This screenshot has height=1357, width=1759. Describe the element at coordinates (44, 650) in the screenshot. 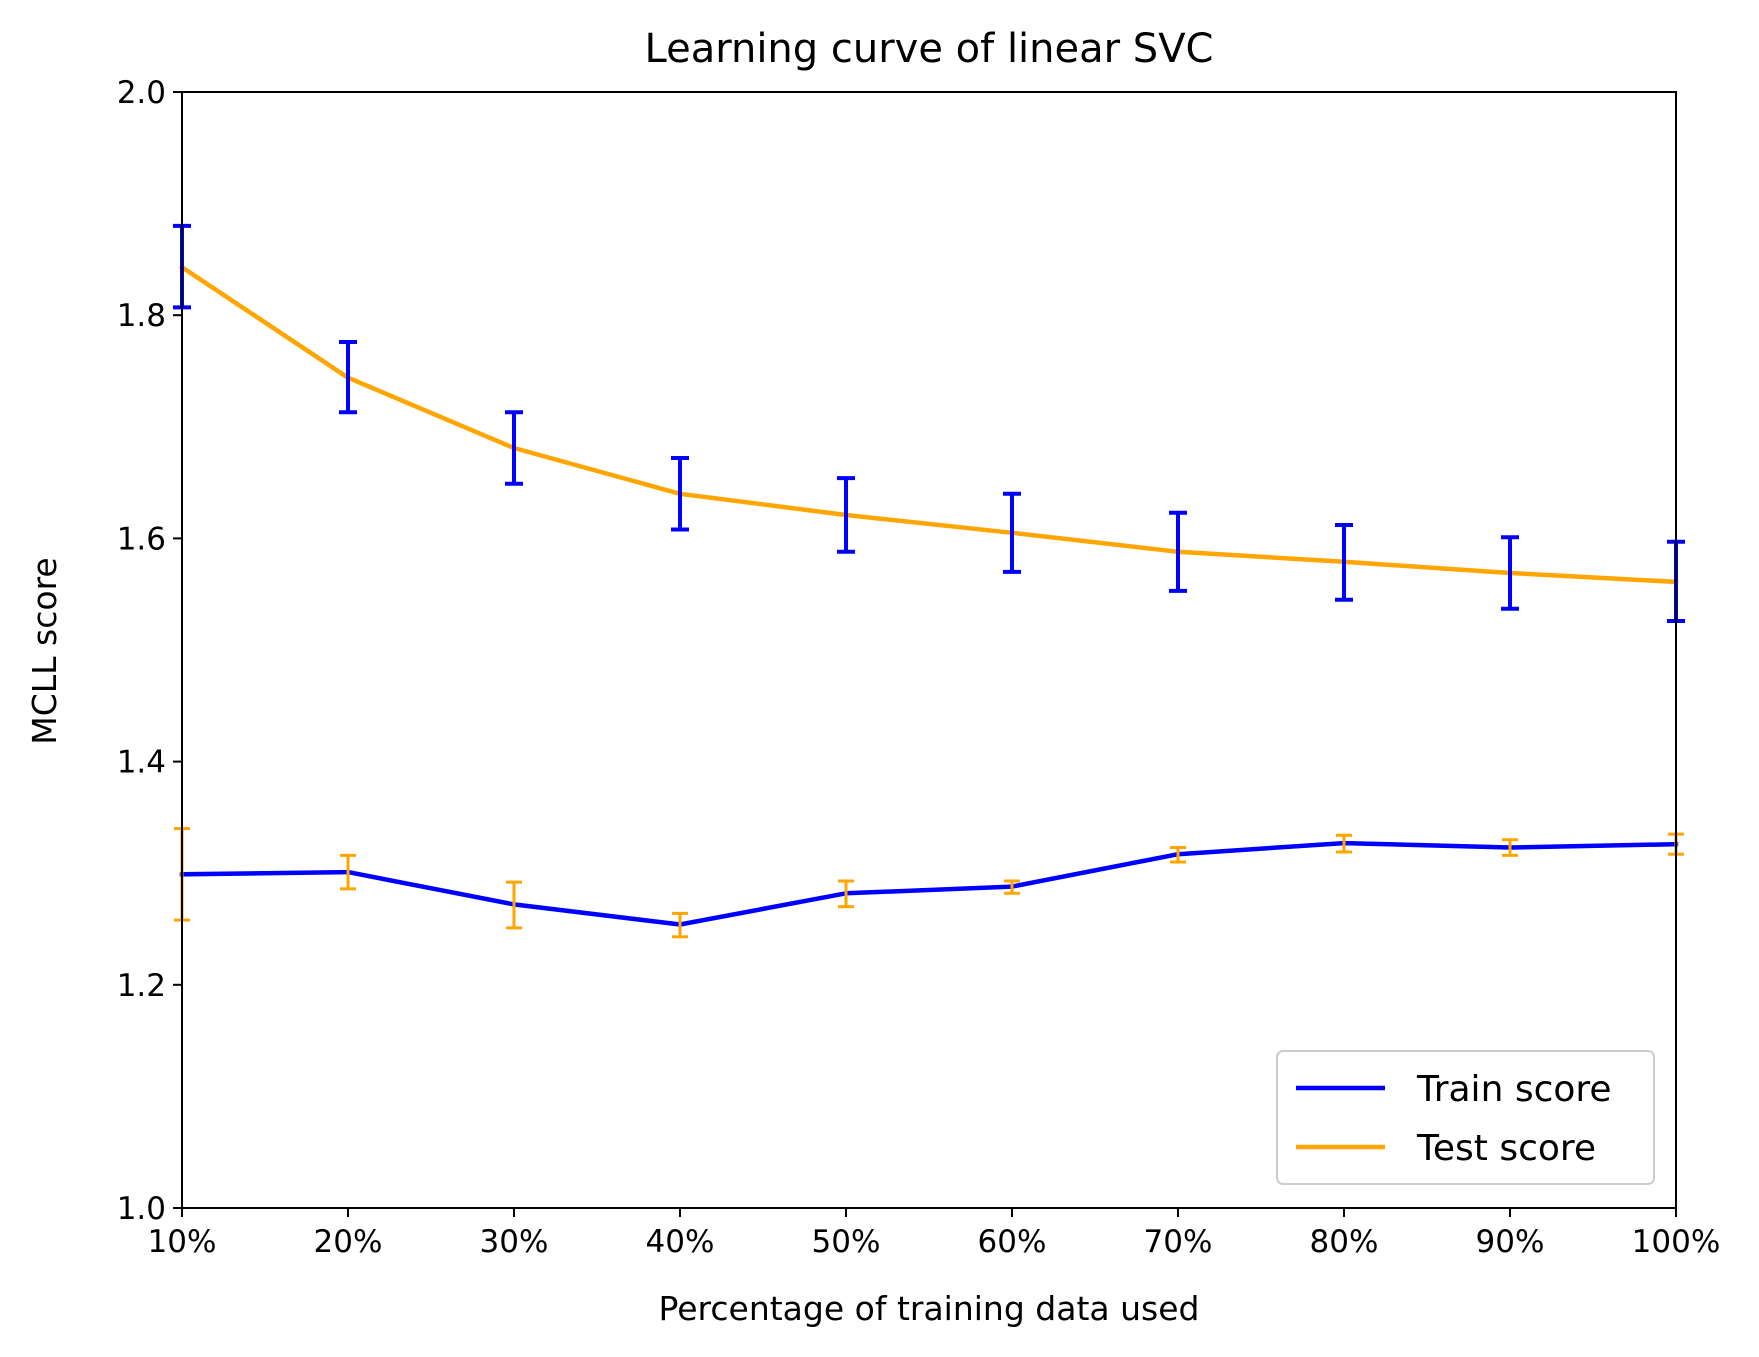

I see `y-axis-label: MCLL score` at that location.